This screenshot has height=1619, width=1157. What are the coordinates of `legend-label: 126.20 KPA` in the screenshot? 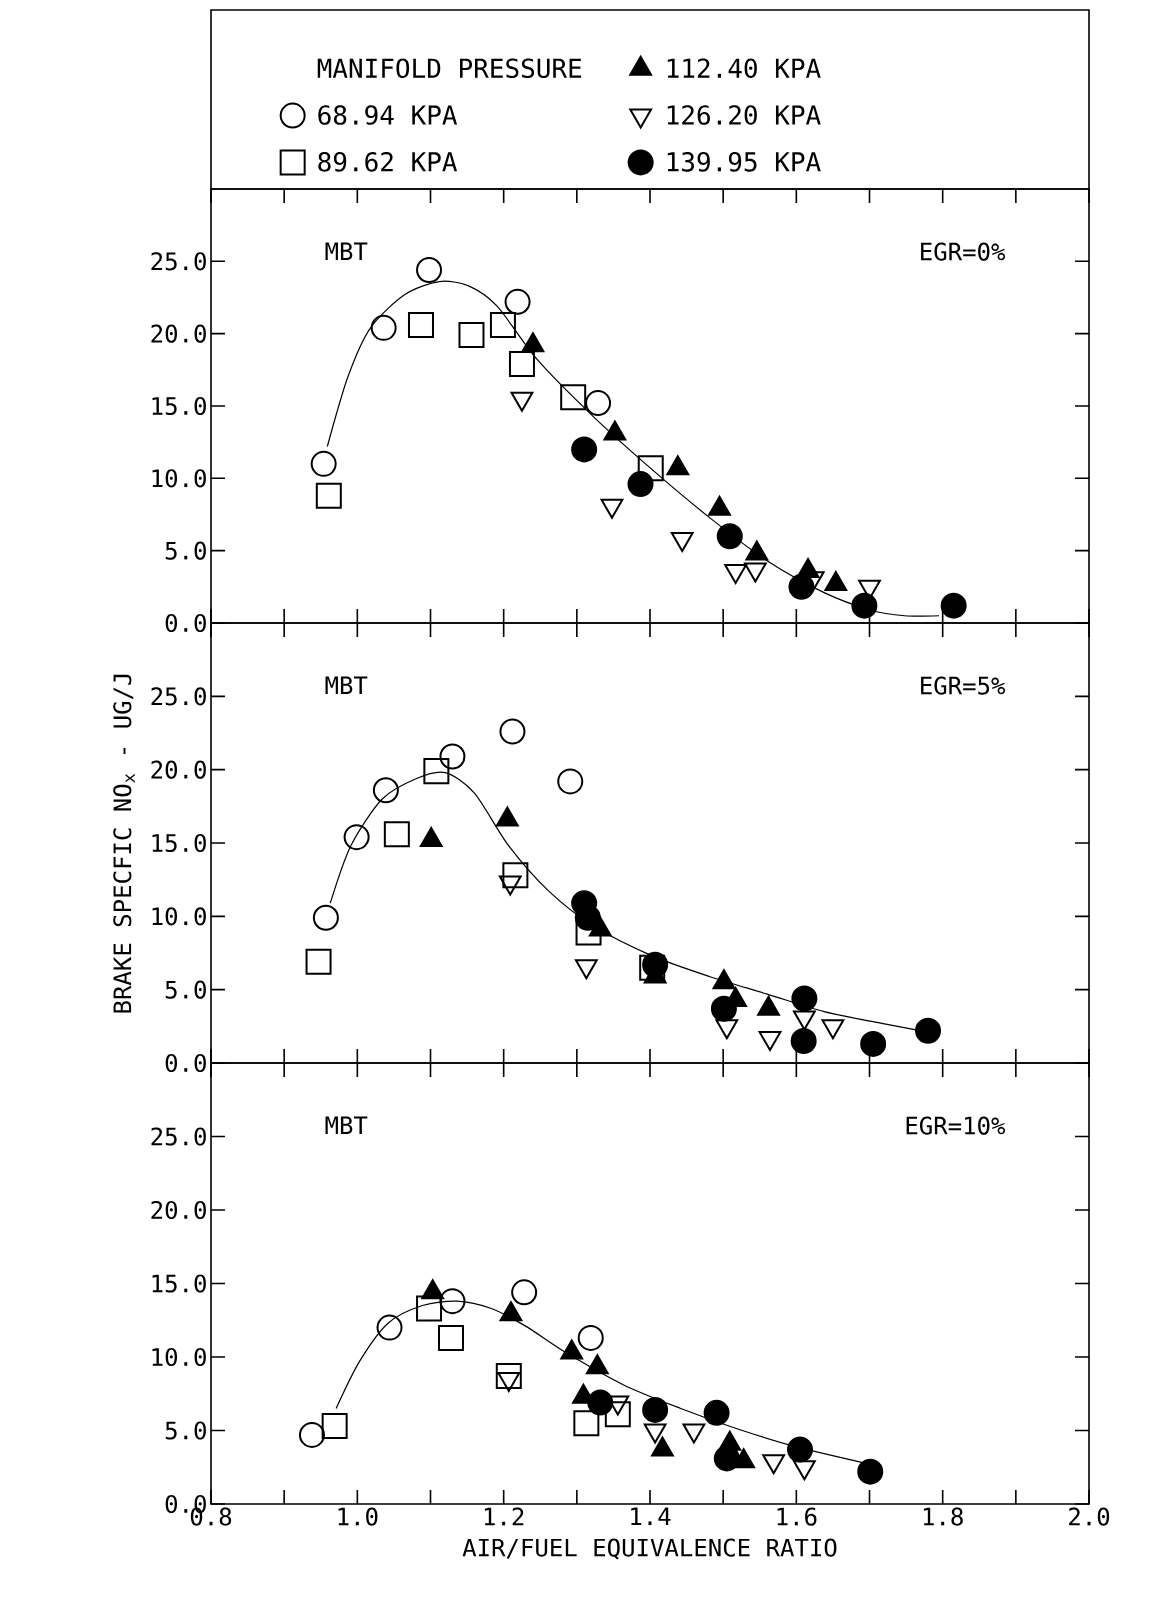 It's located at (744, 115).